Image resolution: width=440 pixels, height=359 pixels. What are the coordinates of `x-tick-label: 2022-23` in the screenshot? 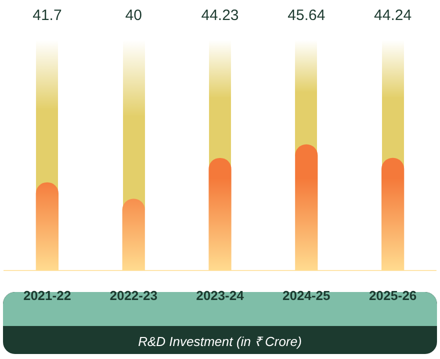 It's located at (134, 295).